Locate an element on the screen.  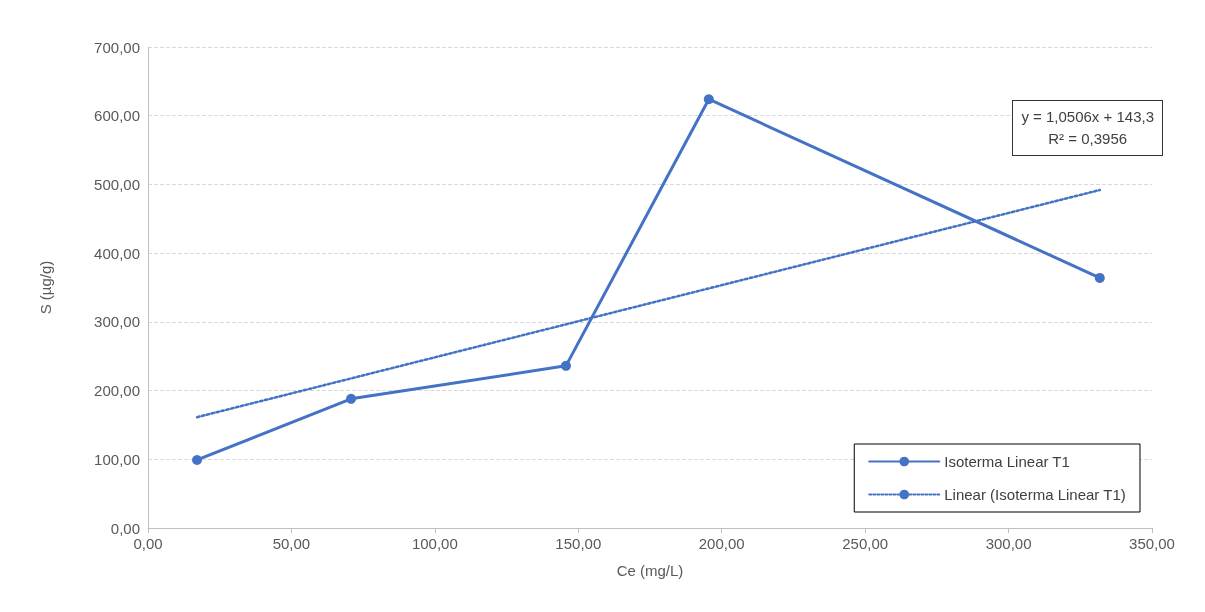
x-axis-title: Ce (mg/L) is located at coordinates (650, 570).